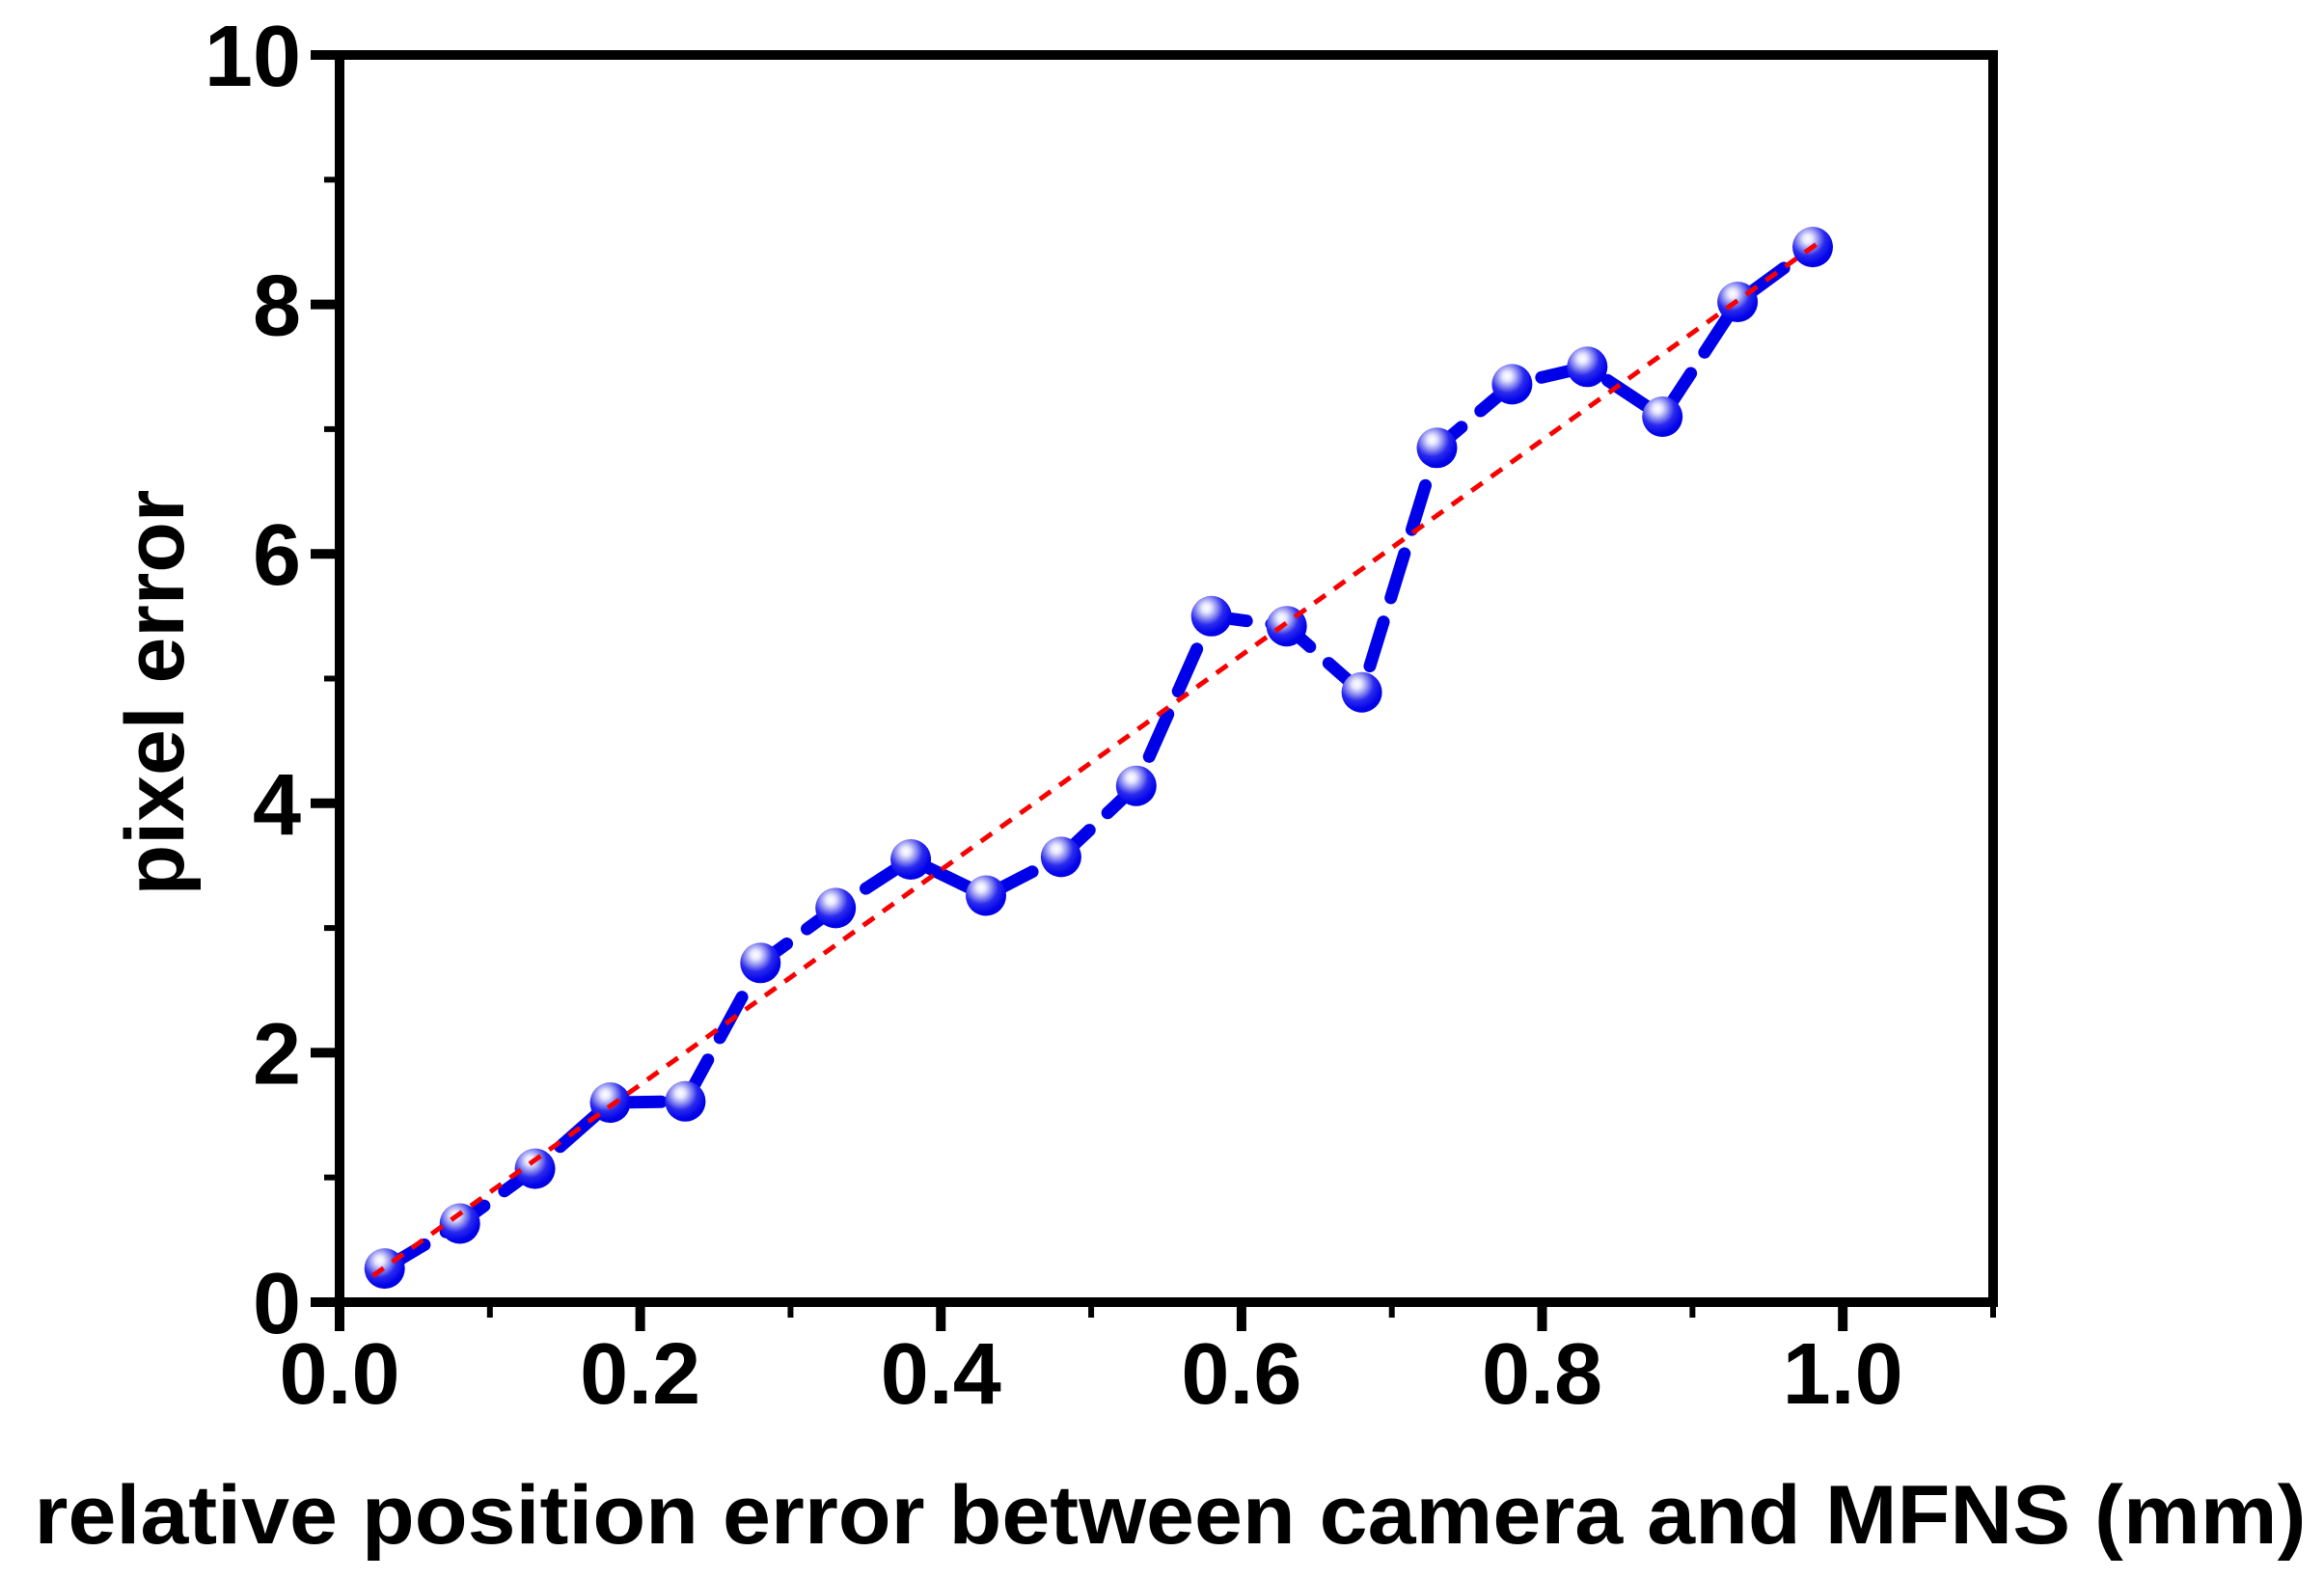 This screenshot has height=1579, width=2324. Describe the element at coordinates (277, 307) in the screenshot. I see `y-tick-label: 8` at that location.